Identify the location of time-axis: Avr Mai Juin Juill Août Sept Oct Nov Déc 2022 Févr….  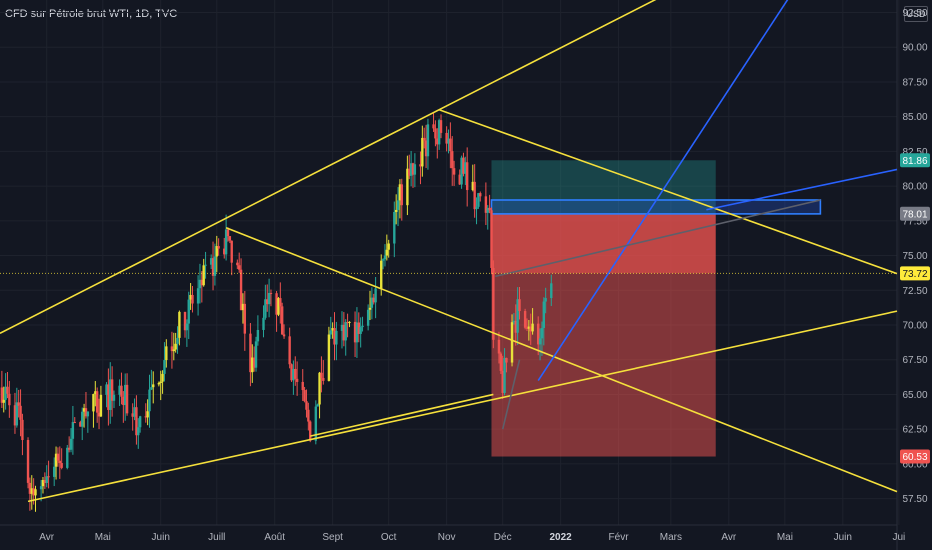
(472, 537).